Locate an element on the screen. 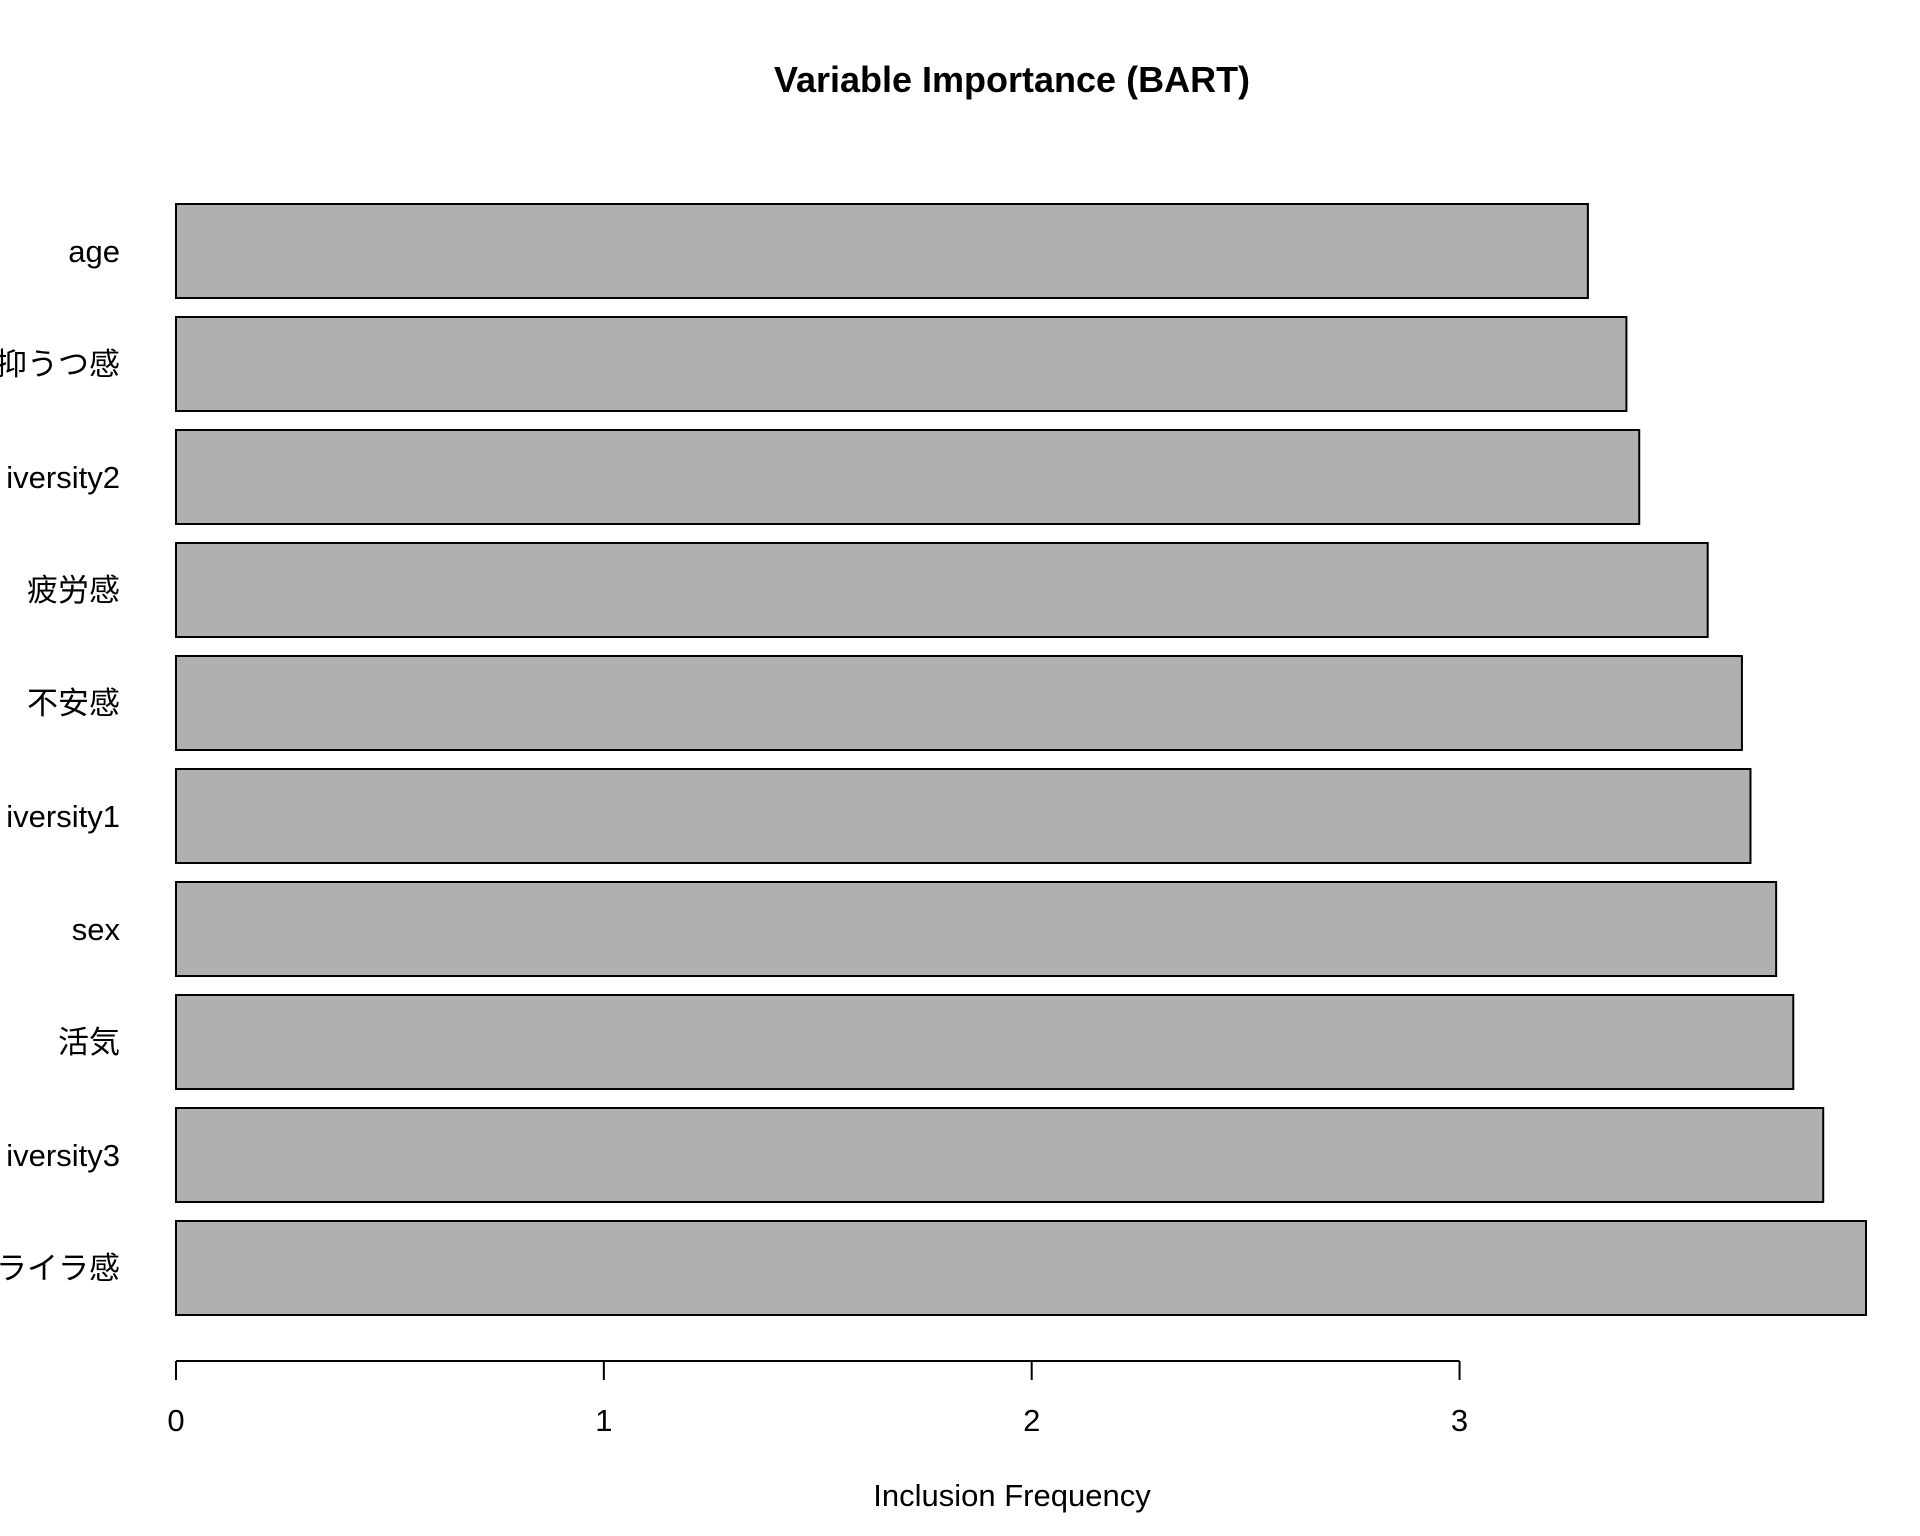  category-label-9: ライラ感 is located at coordinates (60, 1268).